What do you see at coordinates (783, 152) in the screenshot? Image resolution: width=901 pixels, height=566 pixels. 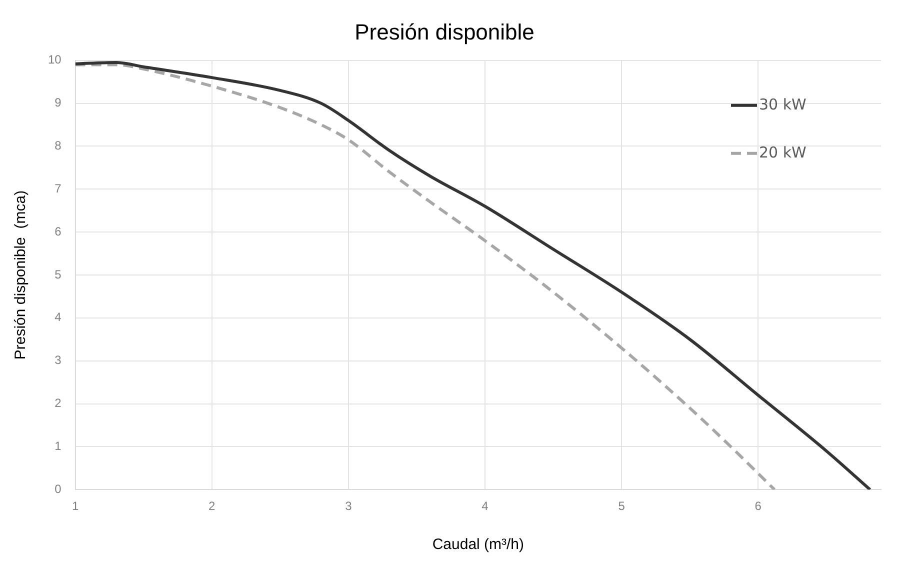 I see `legend-label: 20 kW` at bounding box center [783, 152].